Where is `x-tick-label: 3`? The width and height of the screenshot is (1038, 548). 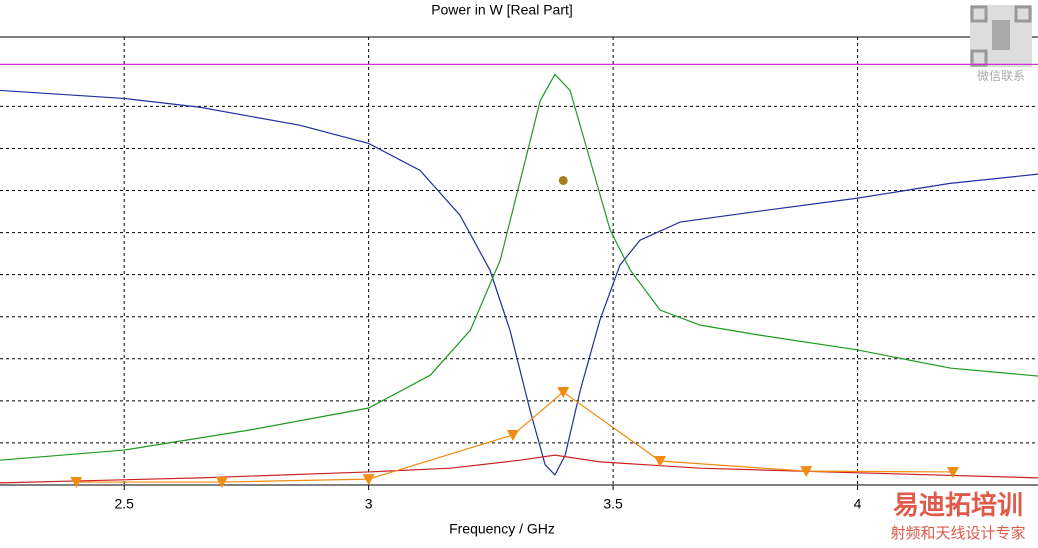
x-tick-label: 3 is located at coordinates (369, 504).